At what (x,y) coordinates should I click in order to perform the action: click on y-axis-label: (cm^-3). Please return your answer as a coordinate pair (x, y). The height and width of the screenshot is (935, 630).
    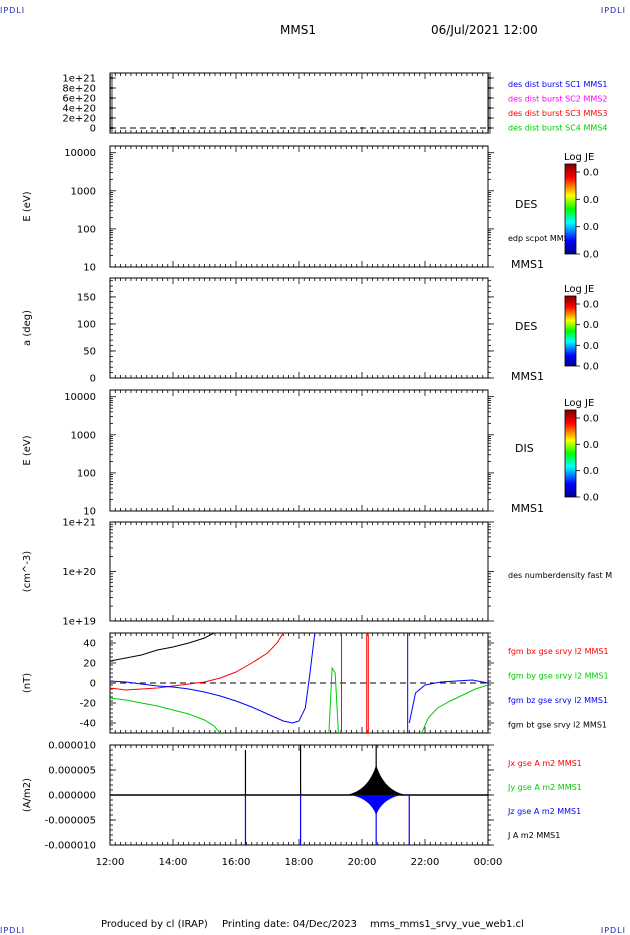
    Looking at the image, I should click on (27, 571).